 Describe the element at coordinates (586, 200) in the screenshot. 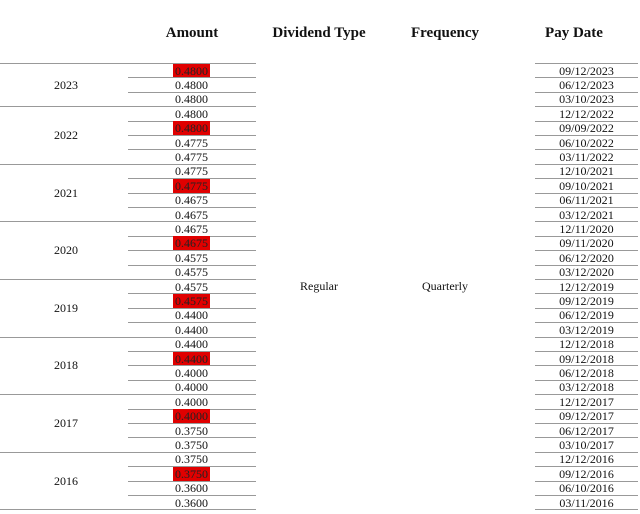

I see `pay-date-cell: 06/11/2021` at that location.